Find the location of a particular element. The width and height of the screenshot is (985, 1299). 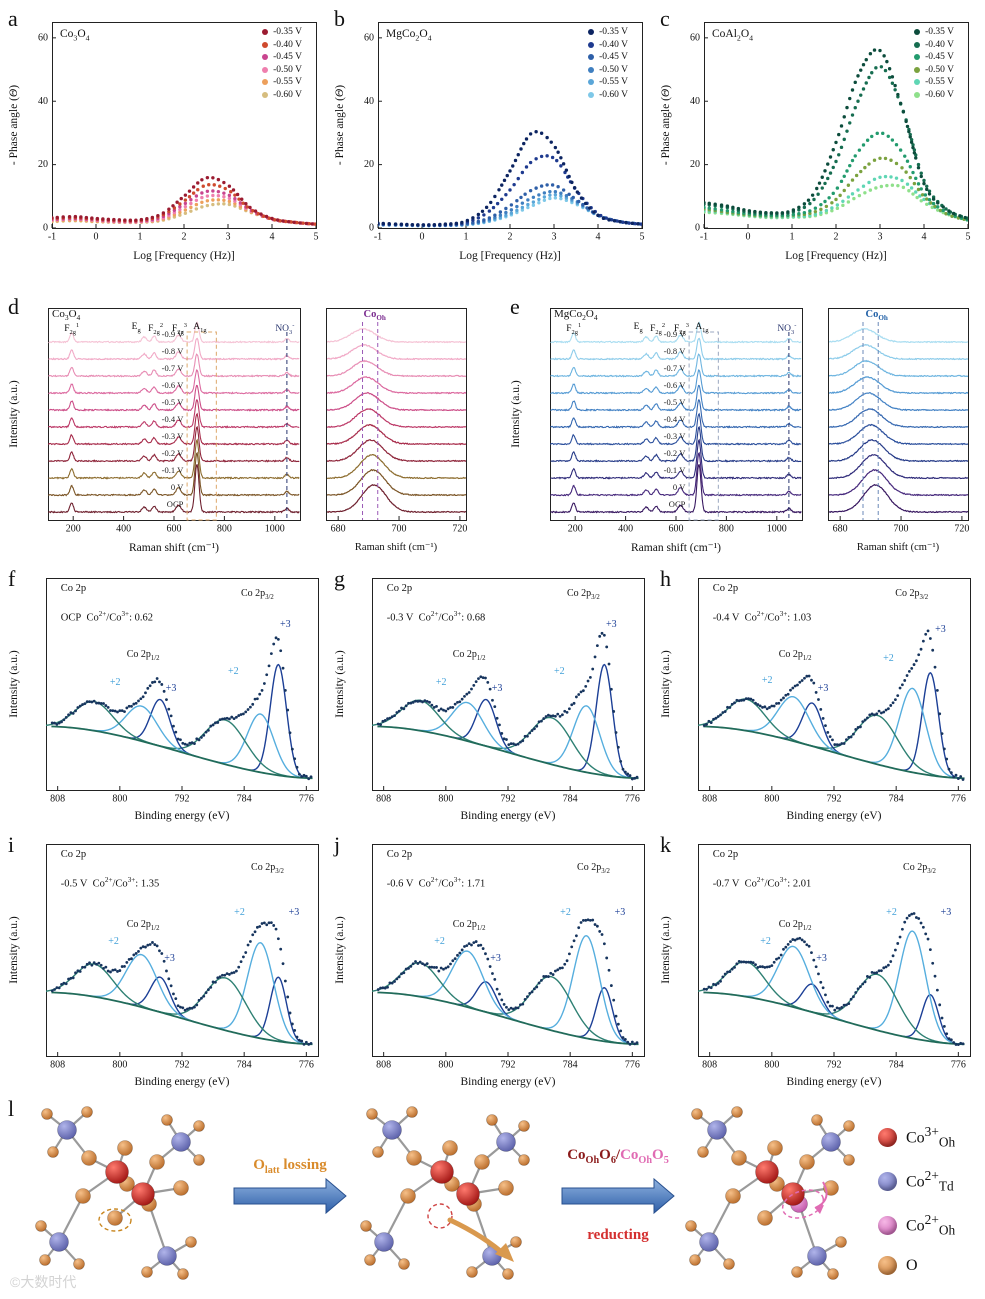

panel-e-zoom: CoOh Raman shift (cm⁻¹) is located at coordinates (897, 429).